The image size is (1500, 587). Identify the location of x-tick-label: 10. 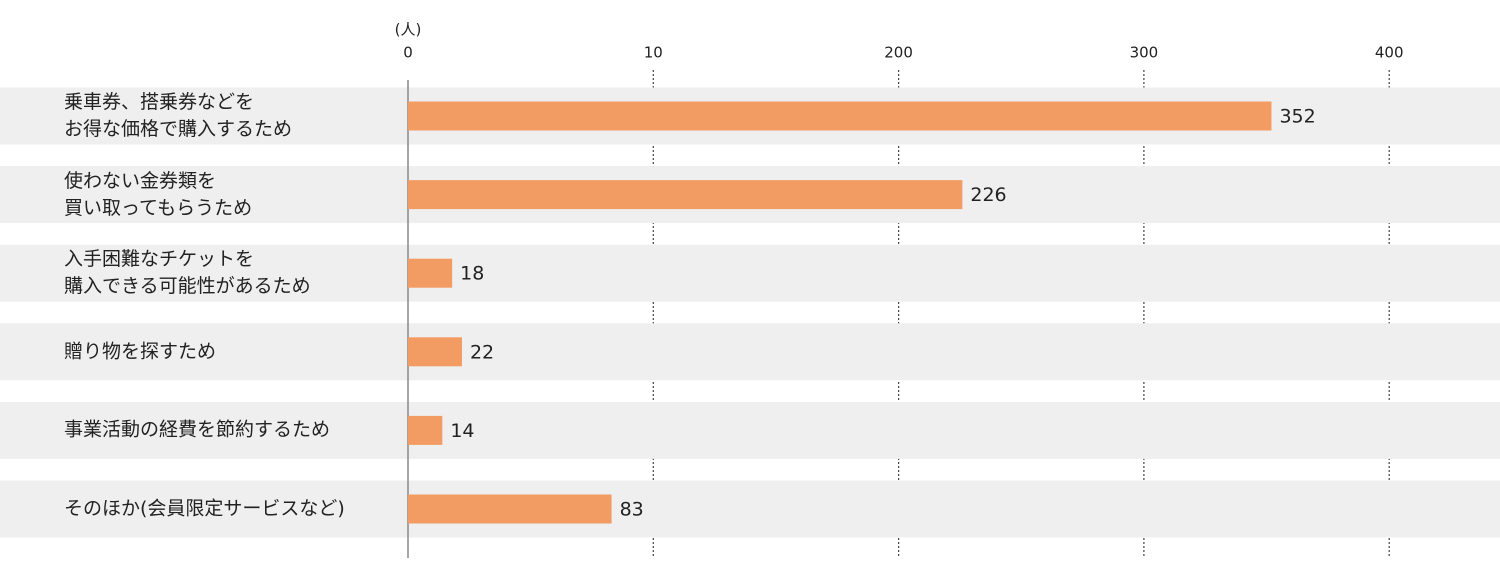
(653, 53).